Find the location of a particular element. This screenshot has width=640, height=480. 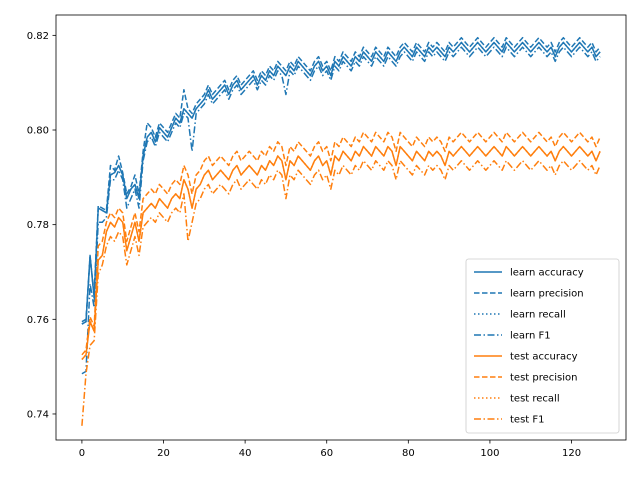

y-tick-label: 0.82 is located at coordinates (38, 36).